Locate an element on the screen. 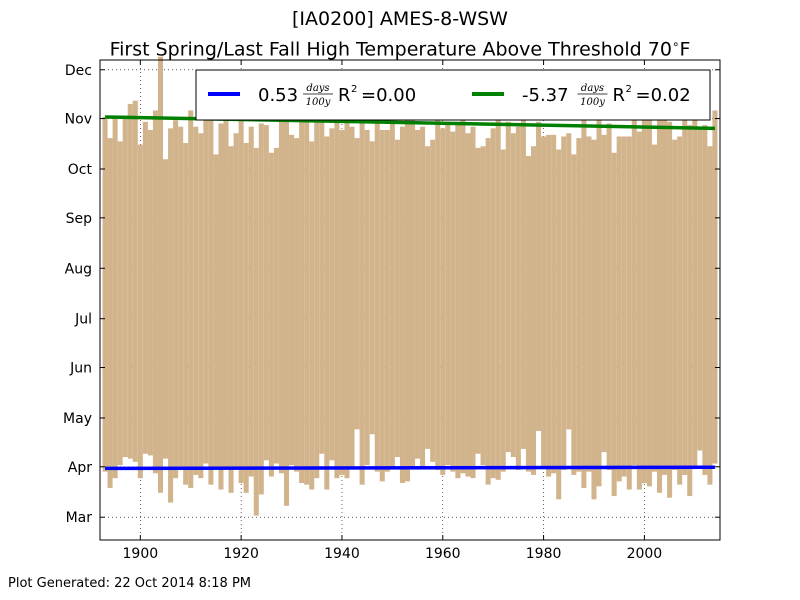  legend-value-2: -5.37 is located at coordinates (545, 95).